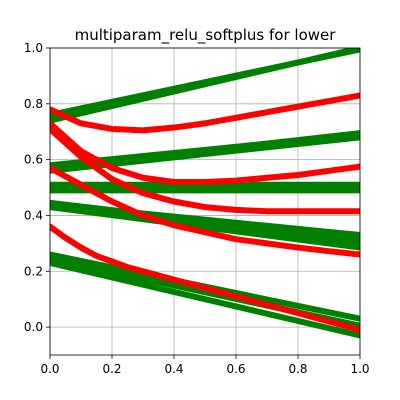 The height and width of the screenshot is (400, 400). I want to click on x-tick-label: 0.8, so click(297, 369).